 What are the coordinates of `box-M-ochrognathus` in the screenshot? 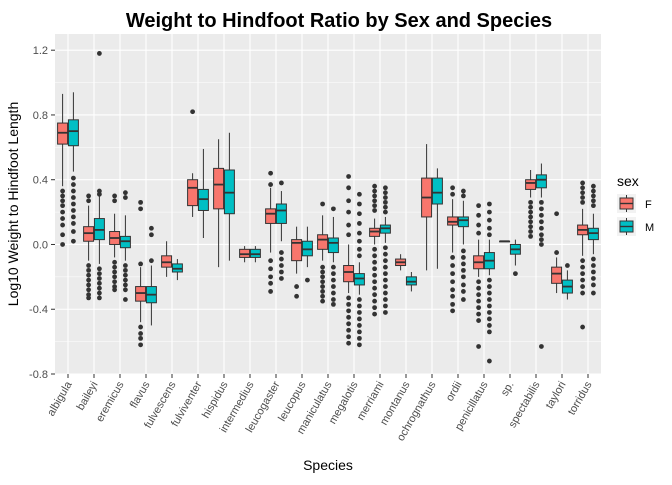 It's located at (437, 218).